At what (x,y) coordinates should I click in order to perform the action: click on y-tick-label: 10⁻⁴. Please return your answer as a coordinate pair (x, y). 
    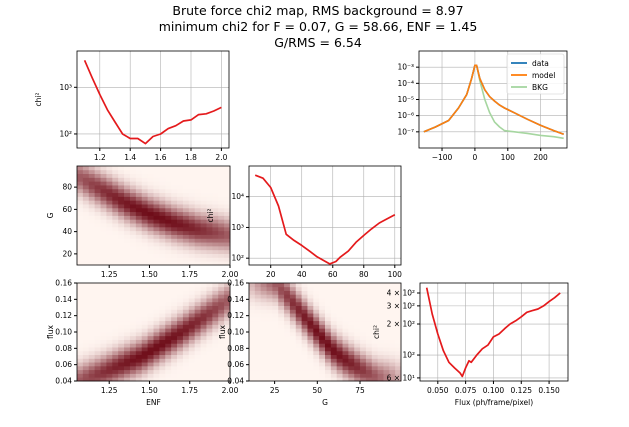
    Looking at the image, I should click on (405, 83).